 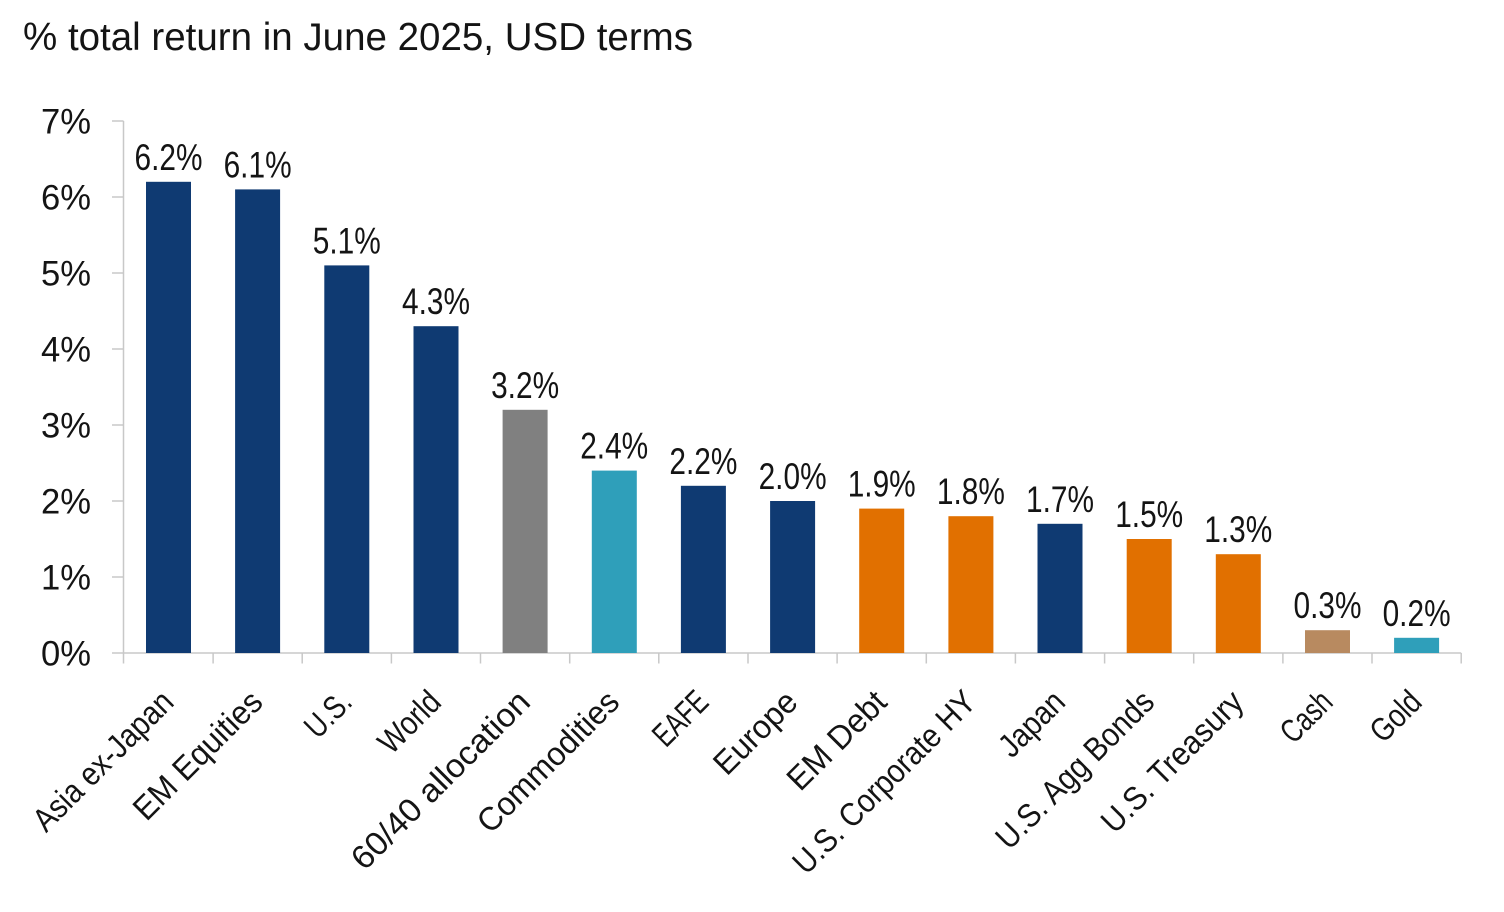 What do you see at coordinates (614, 446) in the screenshot?
I see `svg-text: 2.4%` at bounding box center [614, 446].